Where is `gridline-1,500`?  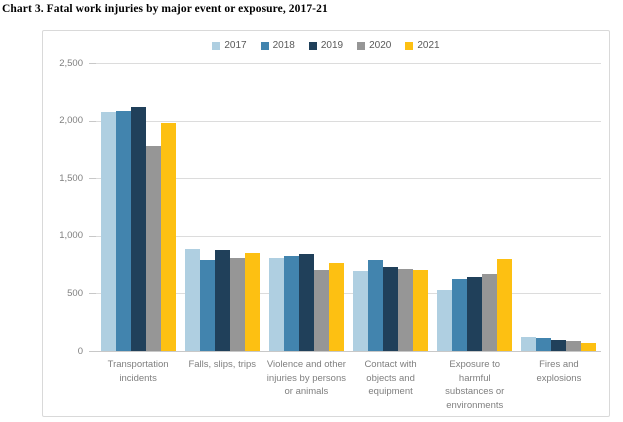 gridline-1,500 is located at coordinates (348, 179).